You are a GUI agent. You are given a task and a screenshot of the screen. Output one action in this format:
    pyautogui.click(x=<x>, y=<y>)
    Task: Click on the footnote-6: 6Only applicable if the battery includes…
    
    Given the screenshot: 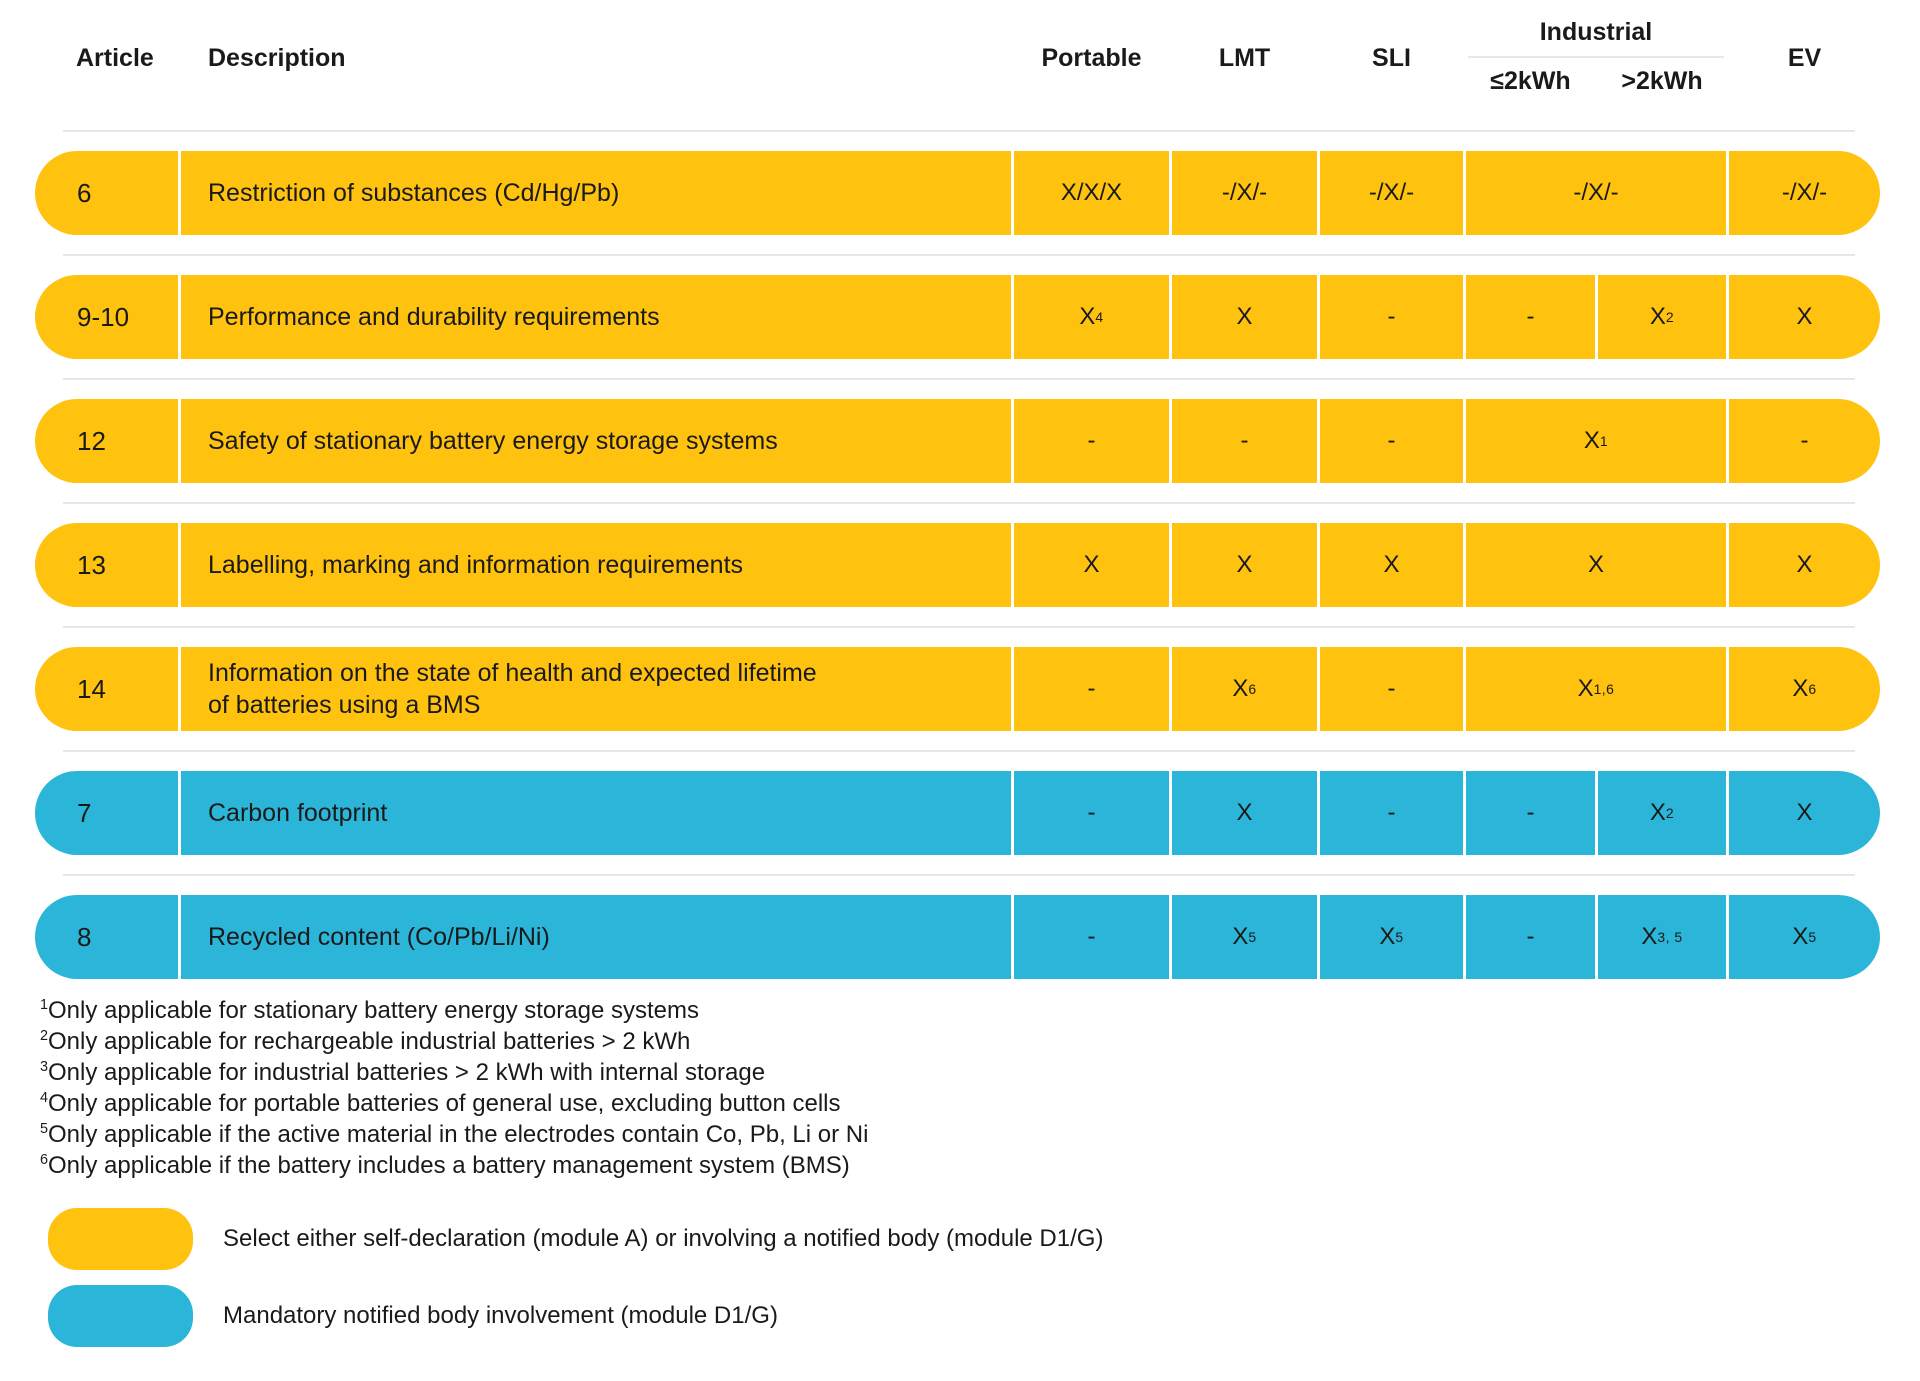 What is the action you would take?
    pyautogui.click(x=445, y=1165)
    